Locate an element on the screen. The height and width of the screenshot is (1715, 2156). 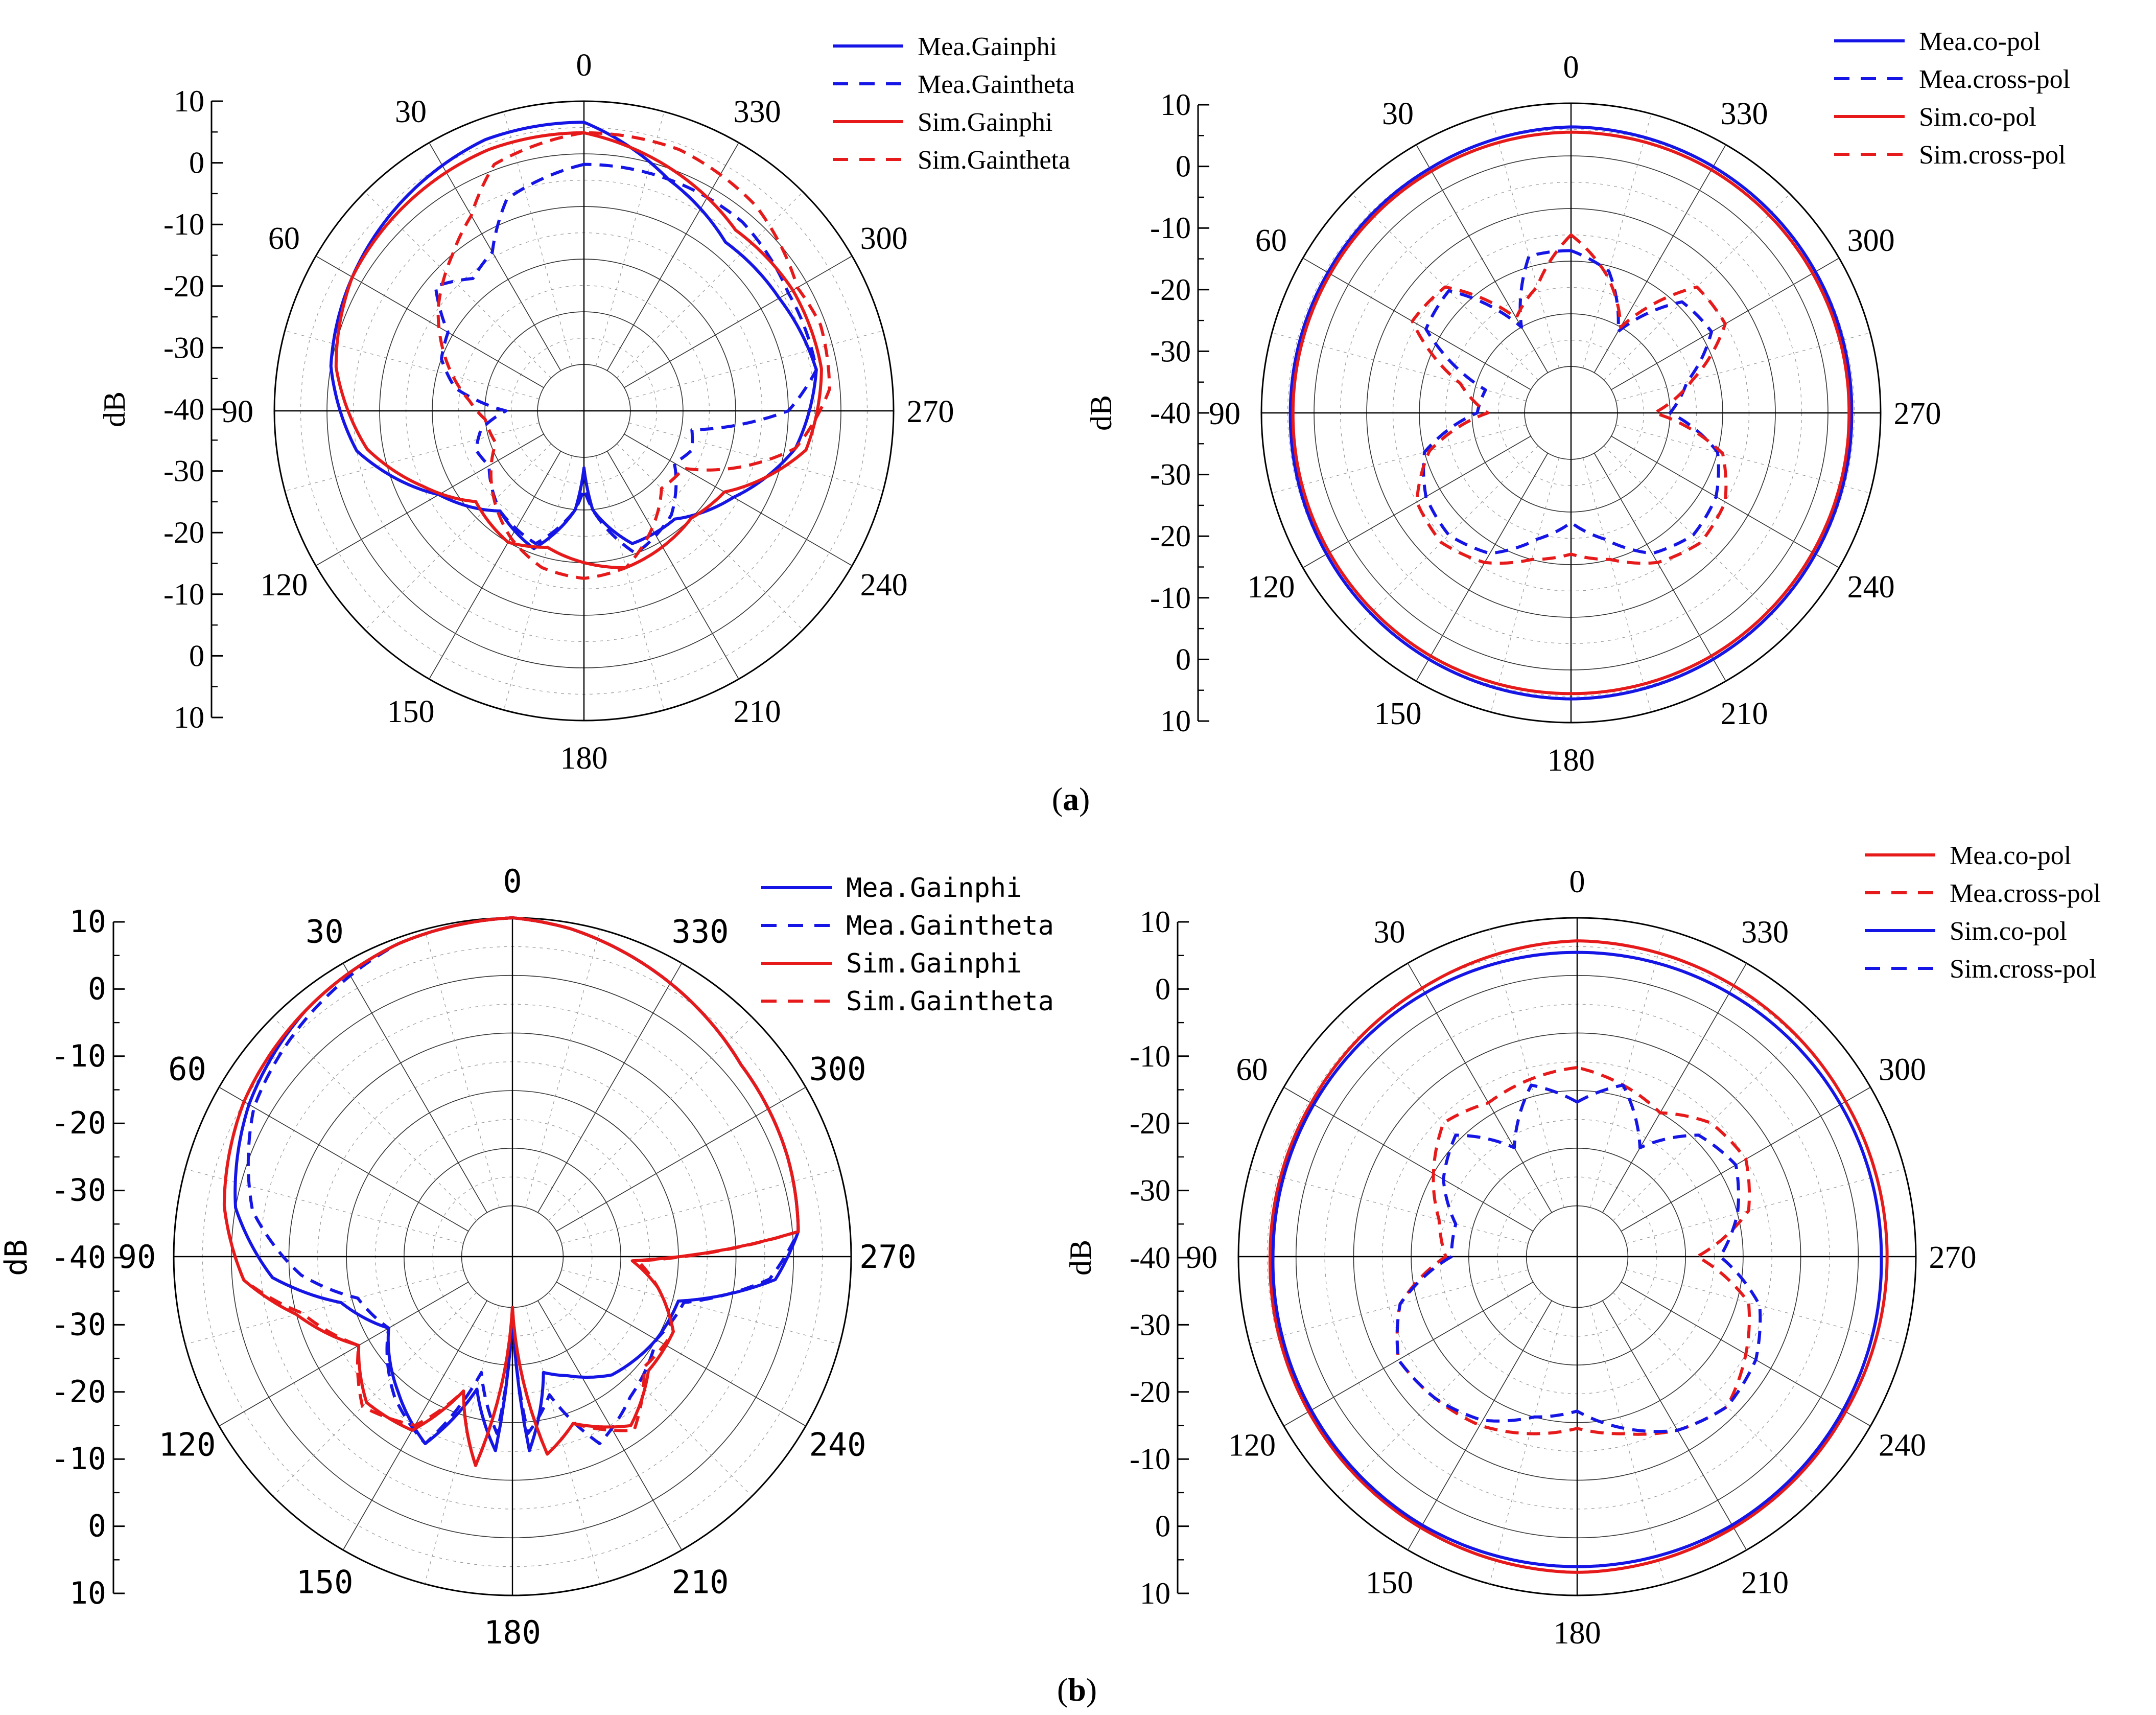
caption-b-letter: b is located at coordinates (1077, 1690).